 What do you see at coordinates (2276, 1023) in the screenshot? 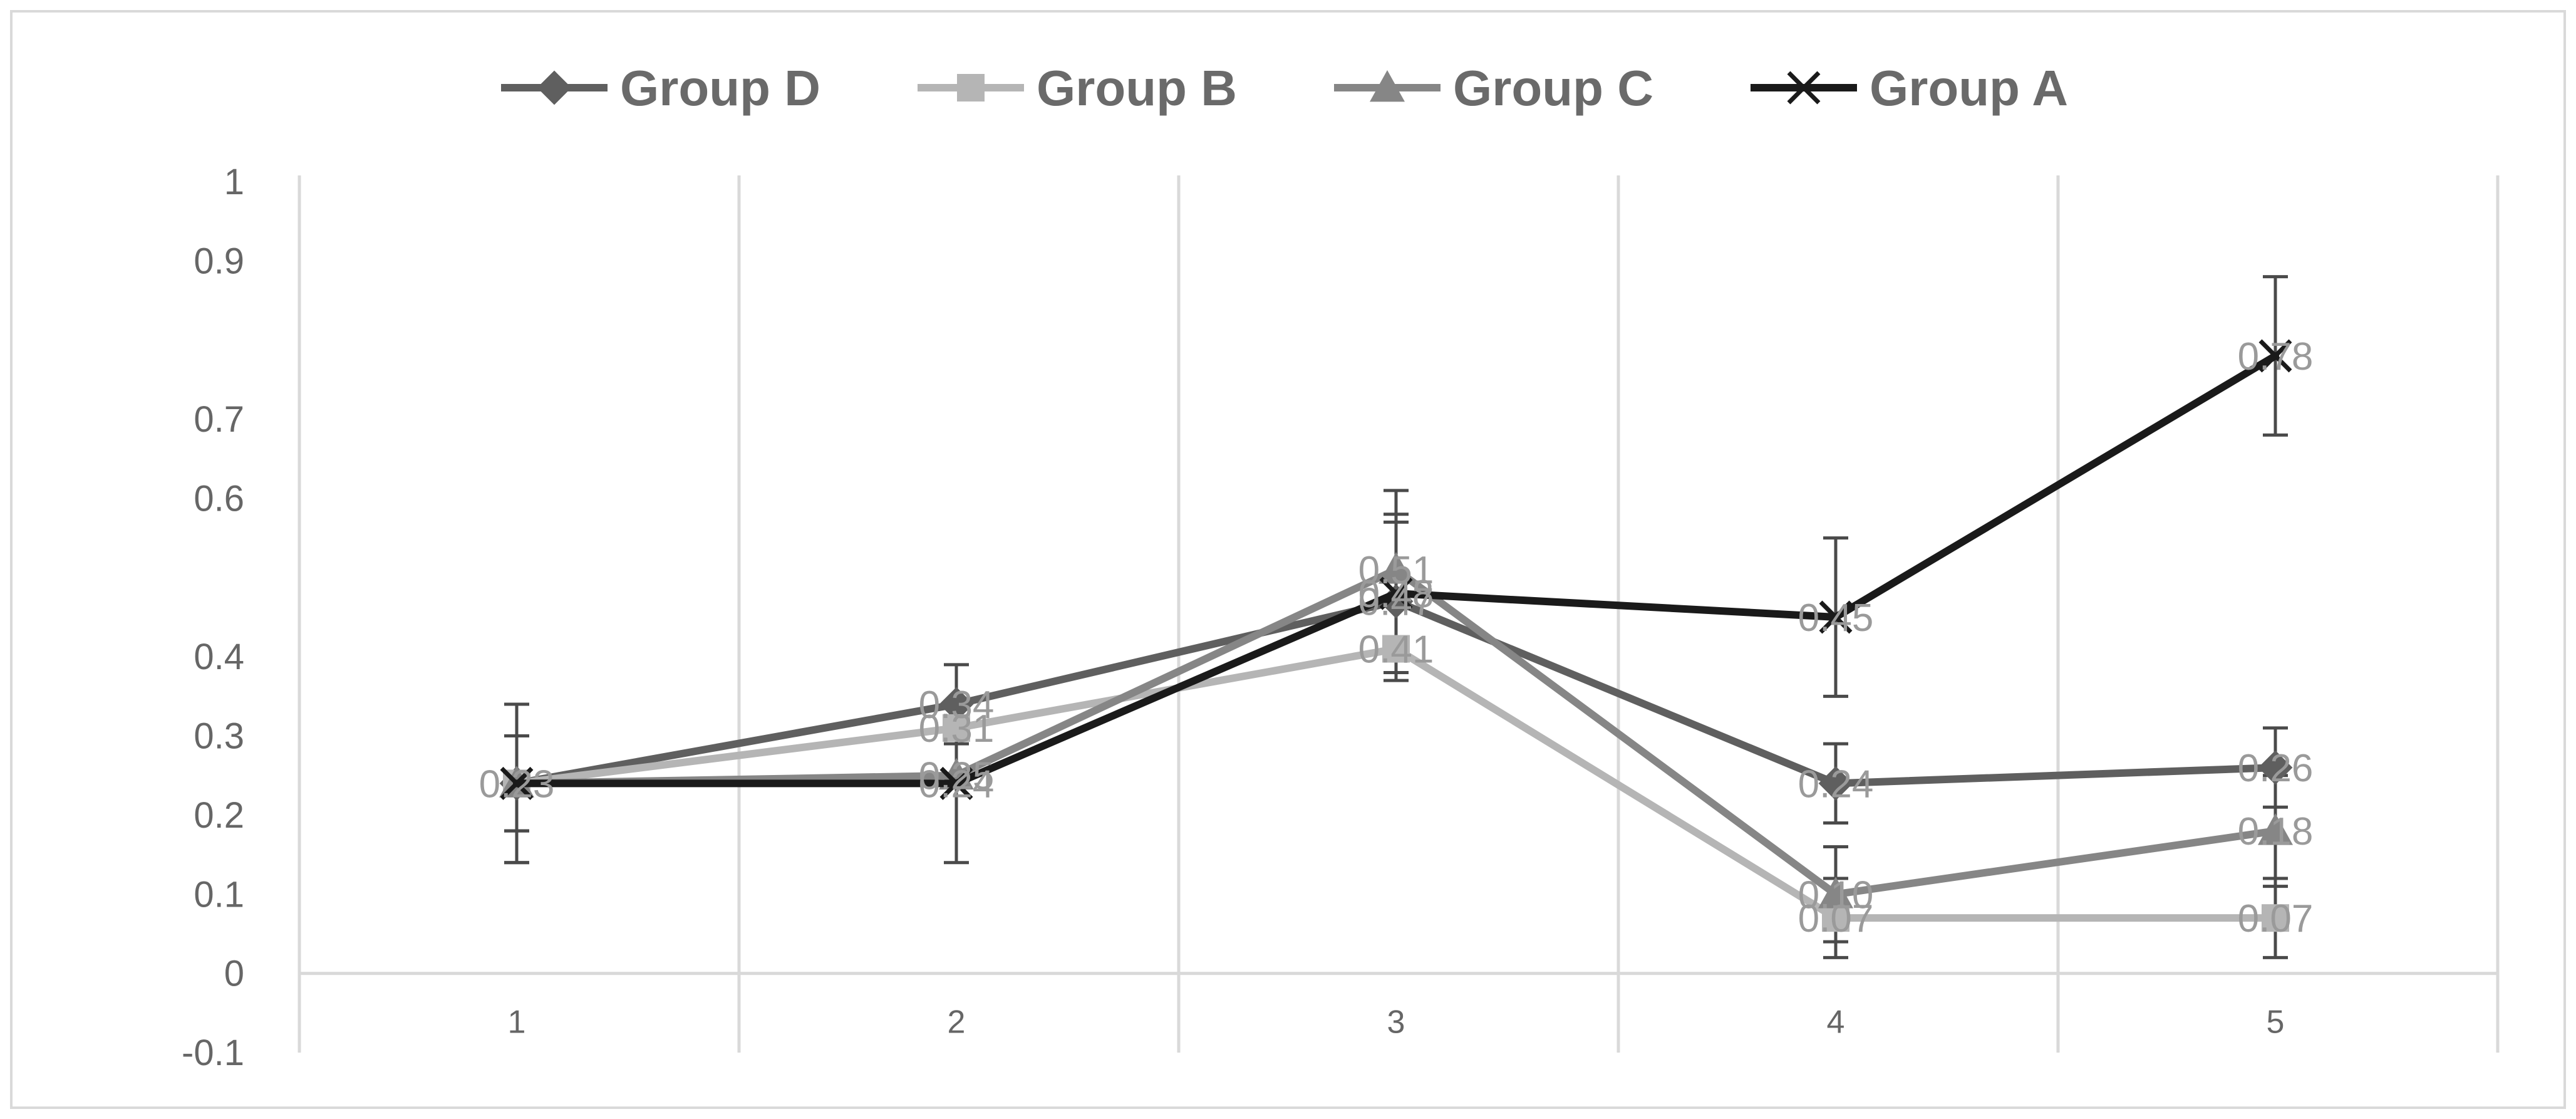
I see `x-tick-label: 5` at bounding box center [2276, 1023].